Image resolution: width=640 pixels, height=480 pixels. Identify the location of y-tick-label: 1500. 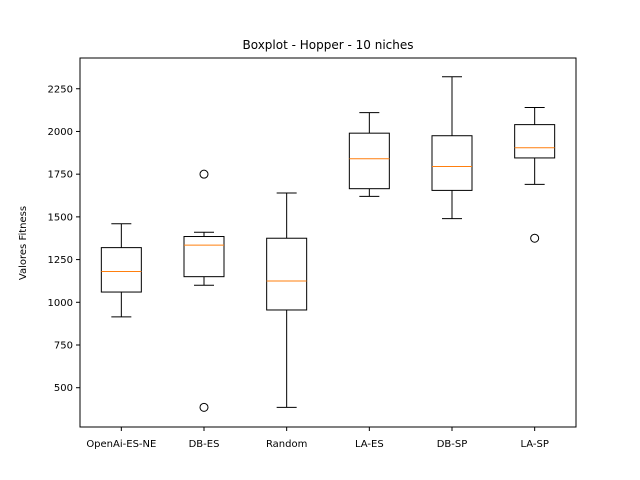
(60, 217).